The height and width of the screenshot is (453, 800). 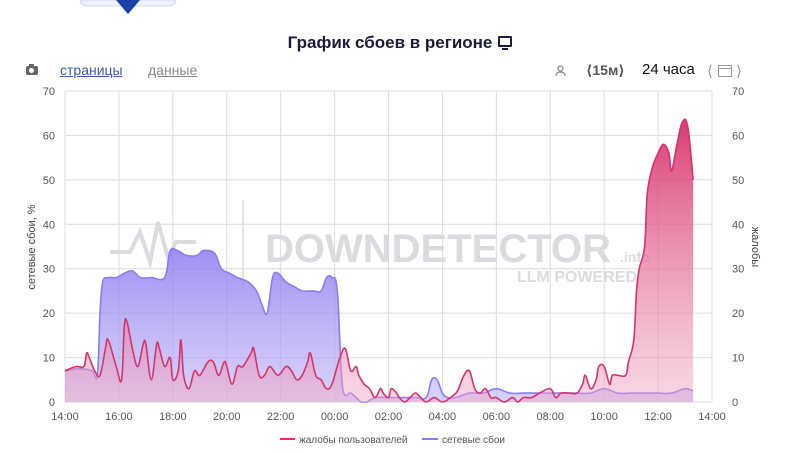 What do you see at coordinates (353, 440) in the screenshot?
I see `legend-complaints: жалобы пользователей` at bounding box center [353, 440].